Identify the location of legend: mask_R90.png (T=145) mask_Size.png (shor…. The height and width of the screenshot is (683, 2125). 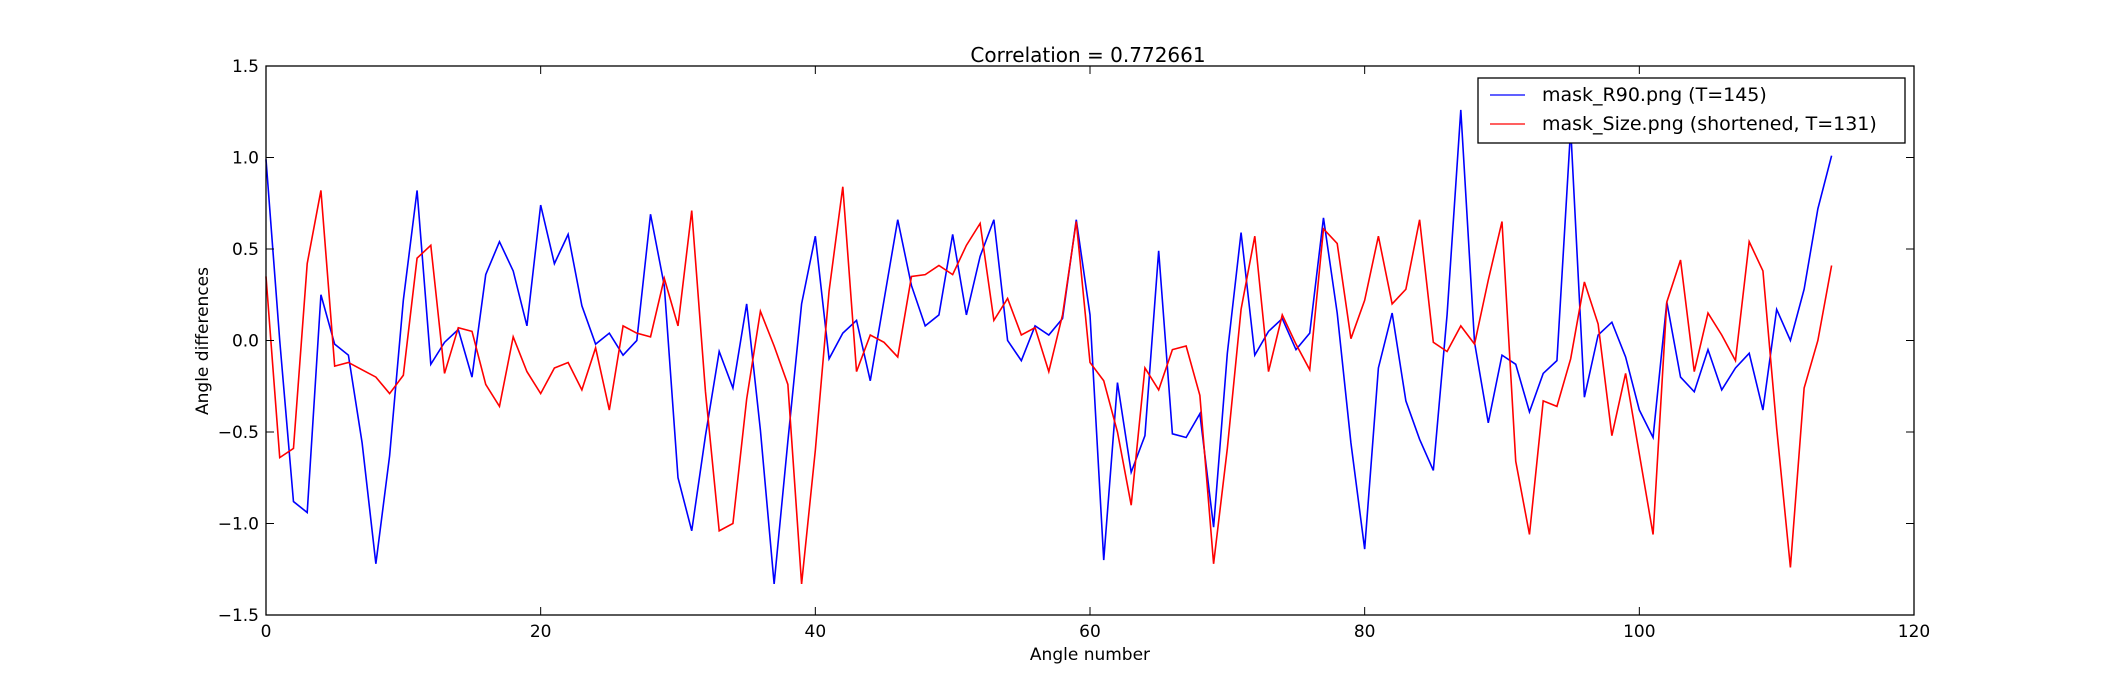
(1691, 110).